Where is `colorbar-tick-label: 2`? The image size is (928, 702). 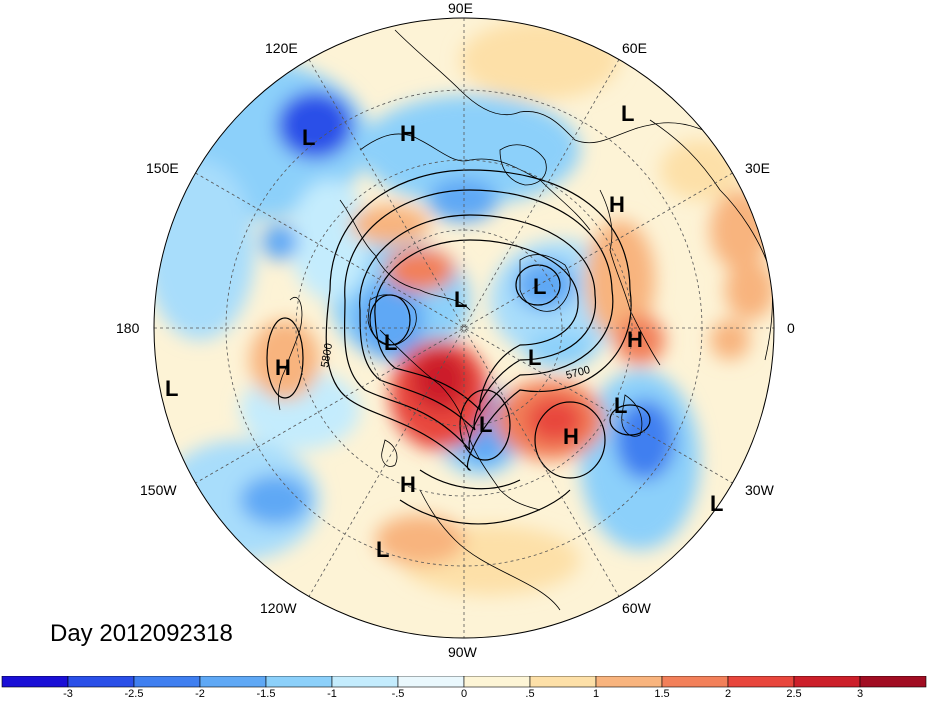
colorbar-tick-label: 2 is located at coordinates (728, 694).